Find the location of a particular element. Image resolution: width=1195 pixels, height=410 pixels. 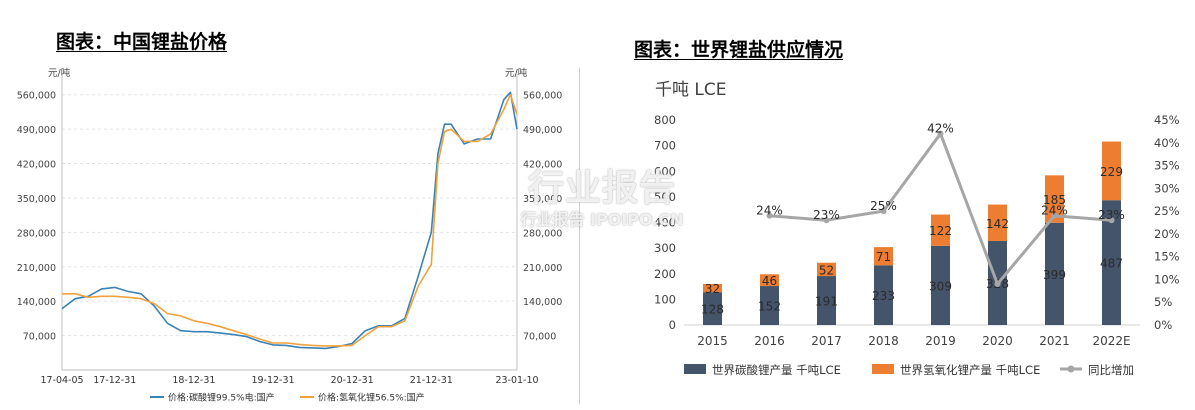

hydroxide-bar-label: 185 is located at coordinates (1054, 200).